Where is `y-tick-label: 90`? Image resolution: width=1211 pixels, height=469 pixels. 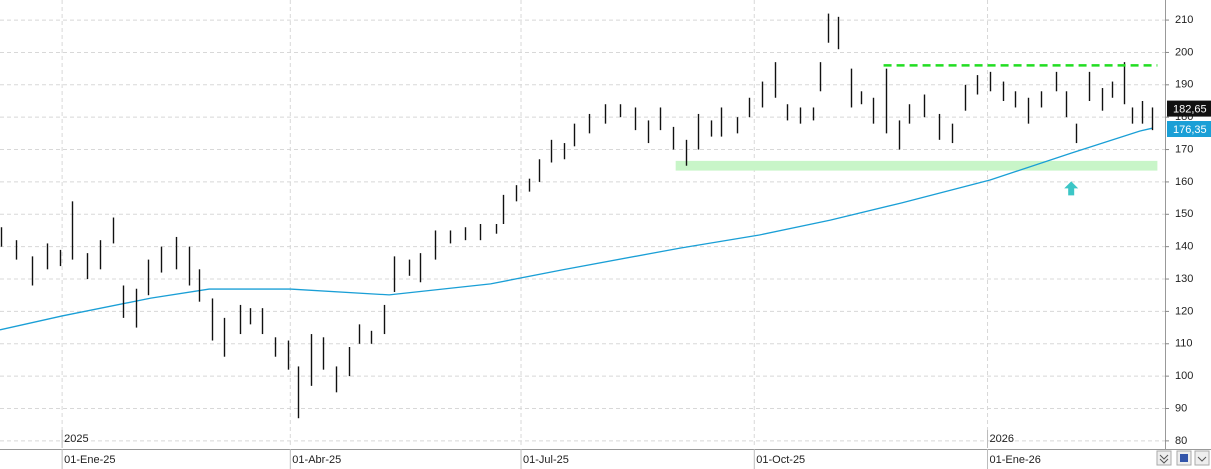 y-tick-label: 90 is located at coordinates (1181, 408).